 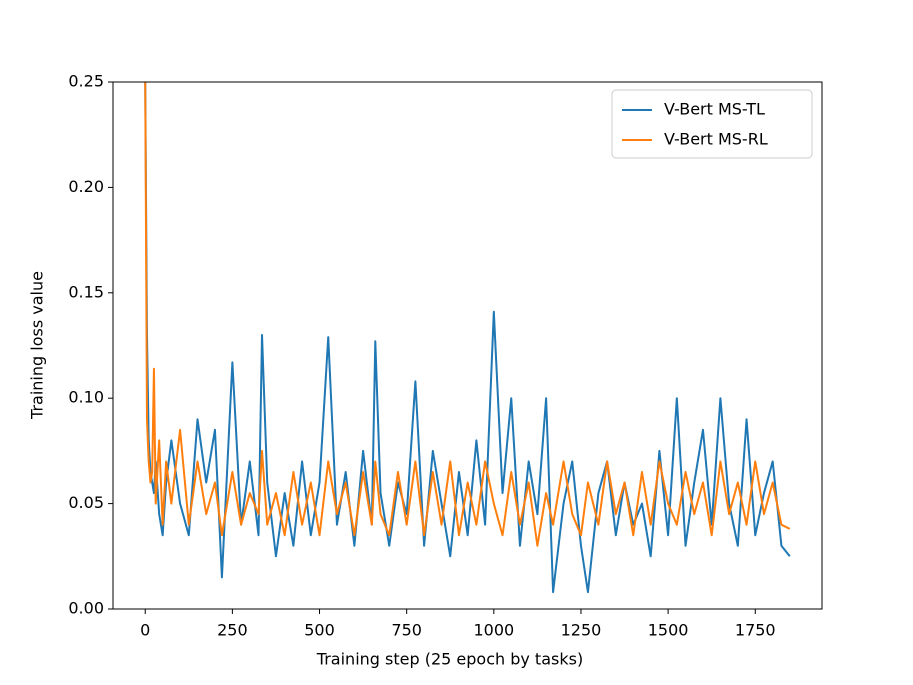 I want to click on x-tick-label: 1000, so click(x=493, y=630).